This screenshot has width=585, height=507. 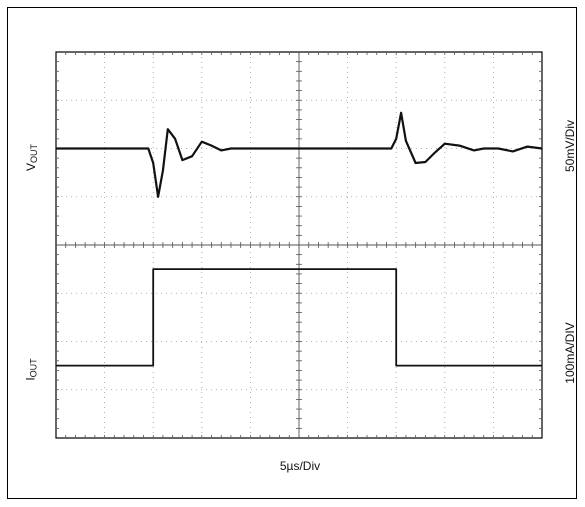 What do you see at coordinates (570, 353) in the screenshot?
I see `iout-scale-label: 100mA/DIV` at bounding box center [570, 353].